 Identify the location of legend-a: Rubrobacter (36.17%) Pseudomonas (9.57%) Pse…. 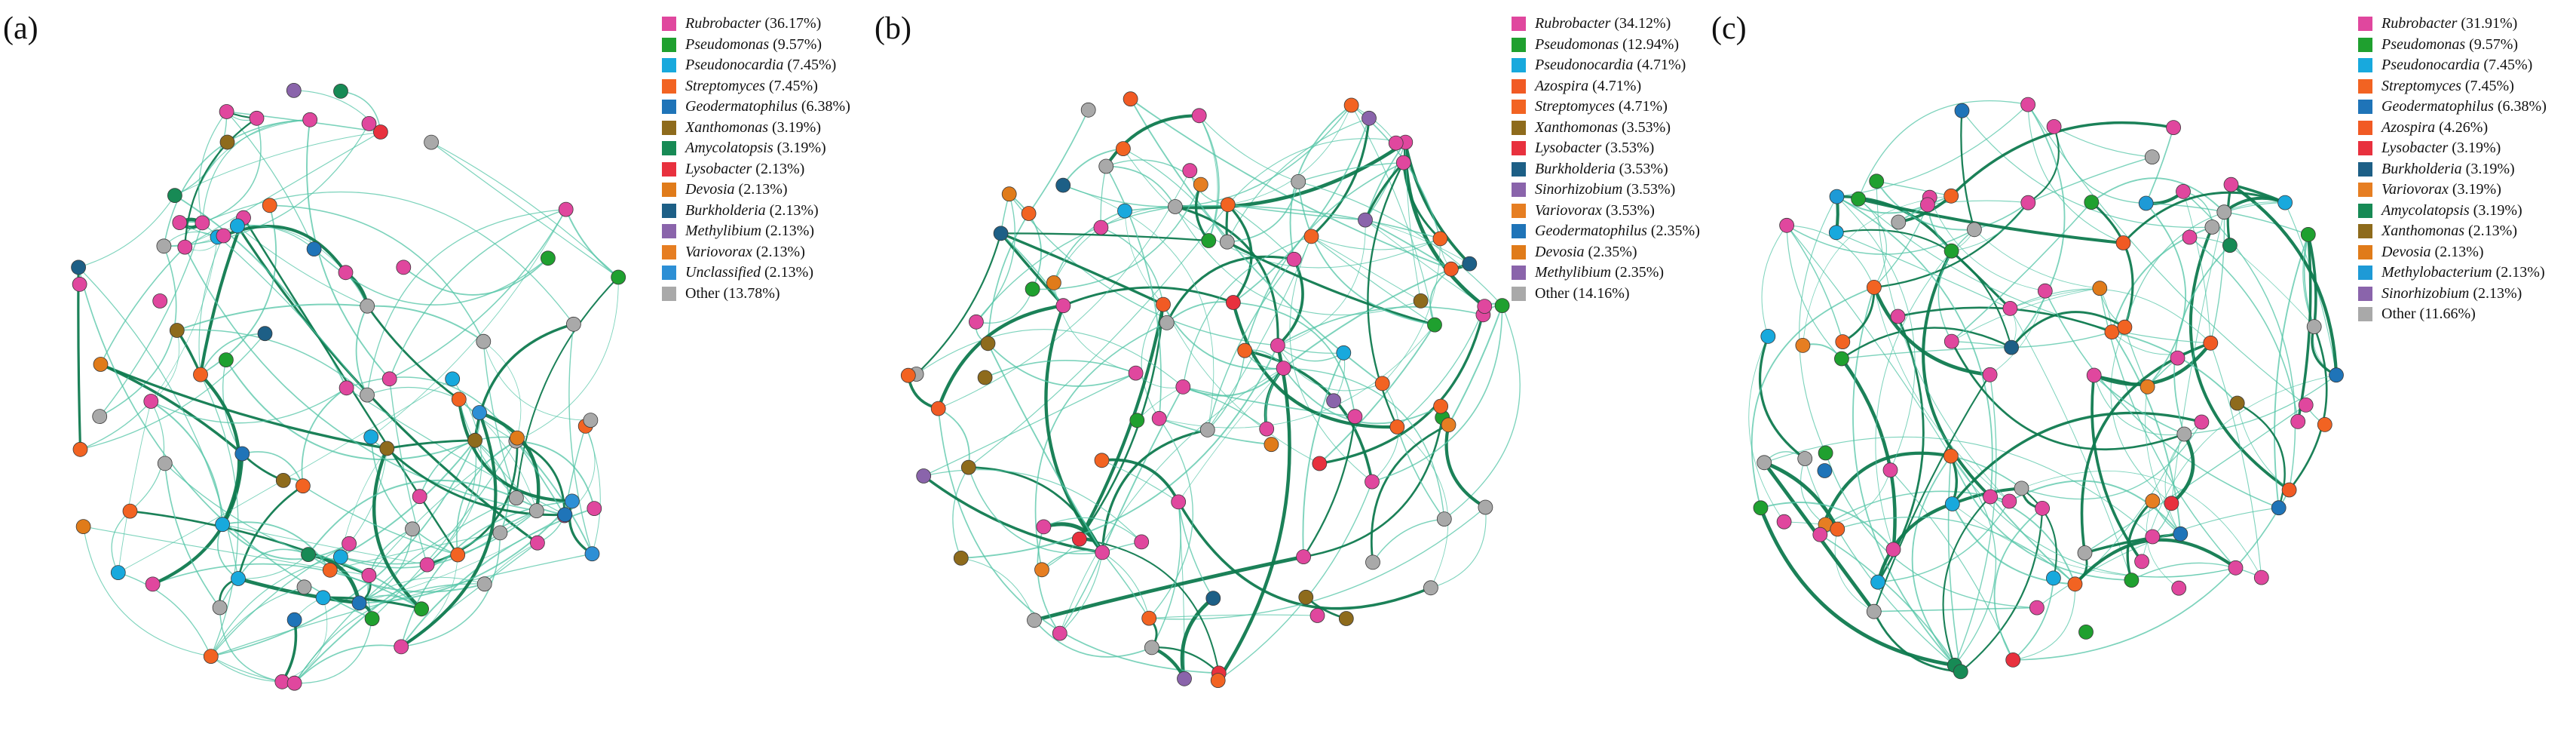
(756, 159).